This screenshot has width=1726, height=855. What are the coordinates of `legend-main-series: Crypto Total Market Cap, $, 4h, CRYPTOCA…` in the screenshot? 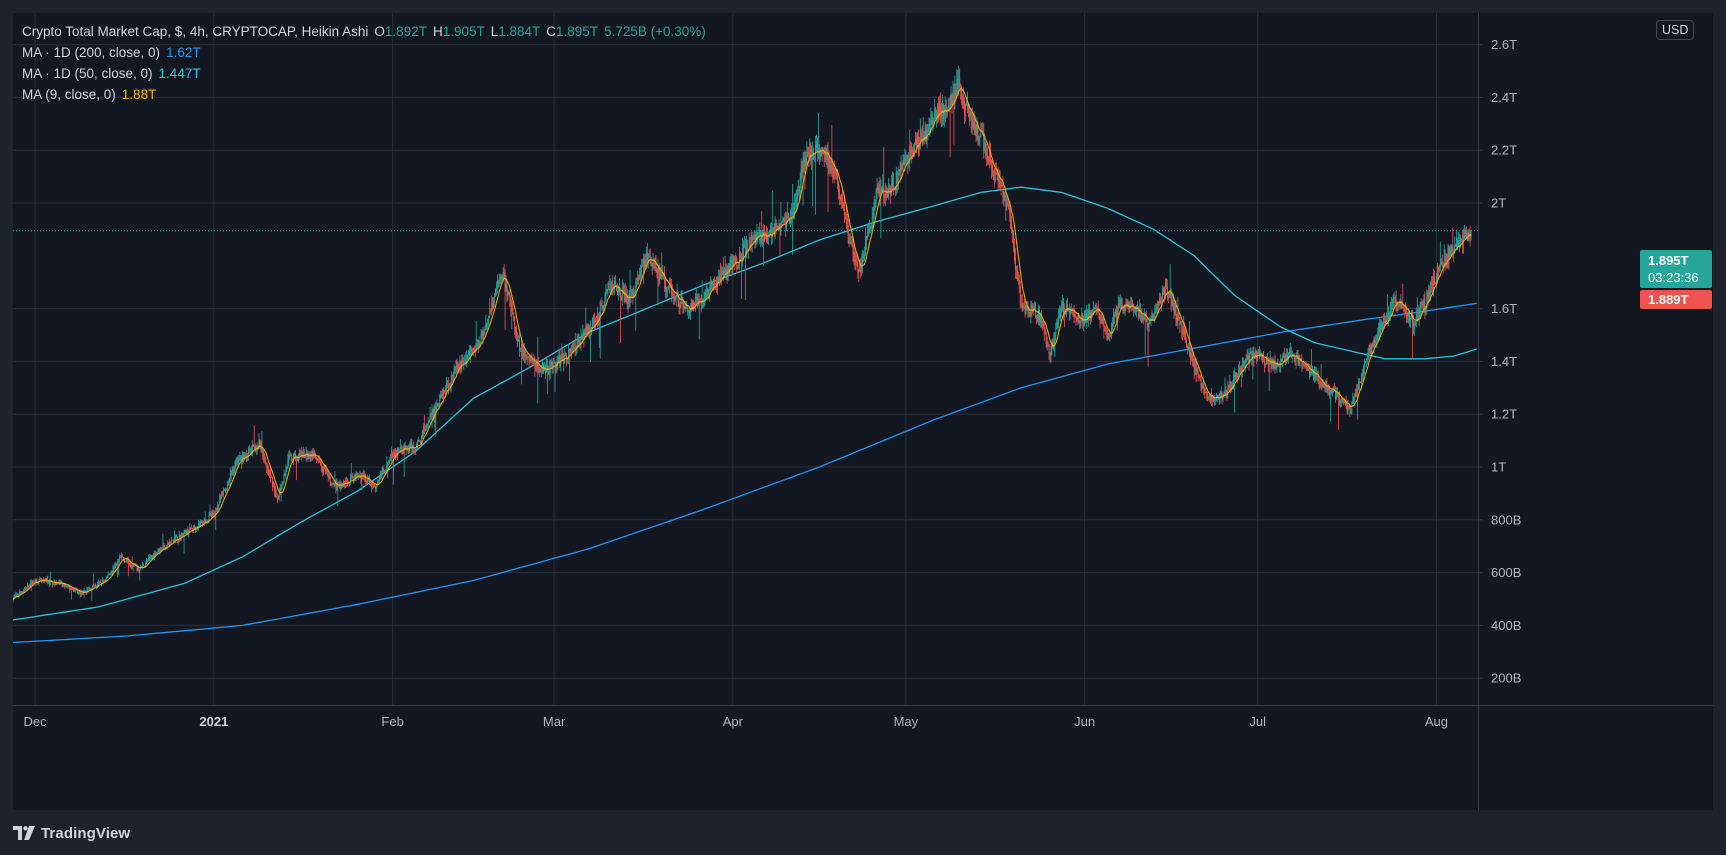 It's located at (364, 31).